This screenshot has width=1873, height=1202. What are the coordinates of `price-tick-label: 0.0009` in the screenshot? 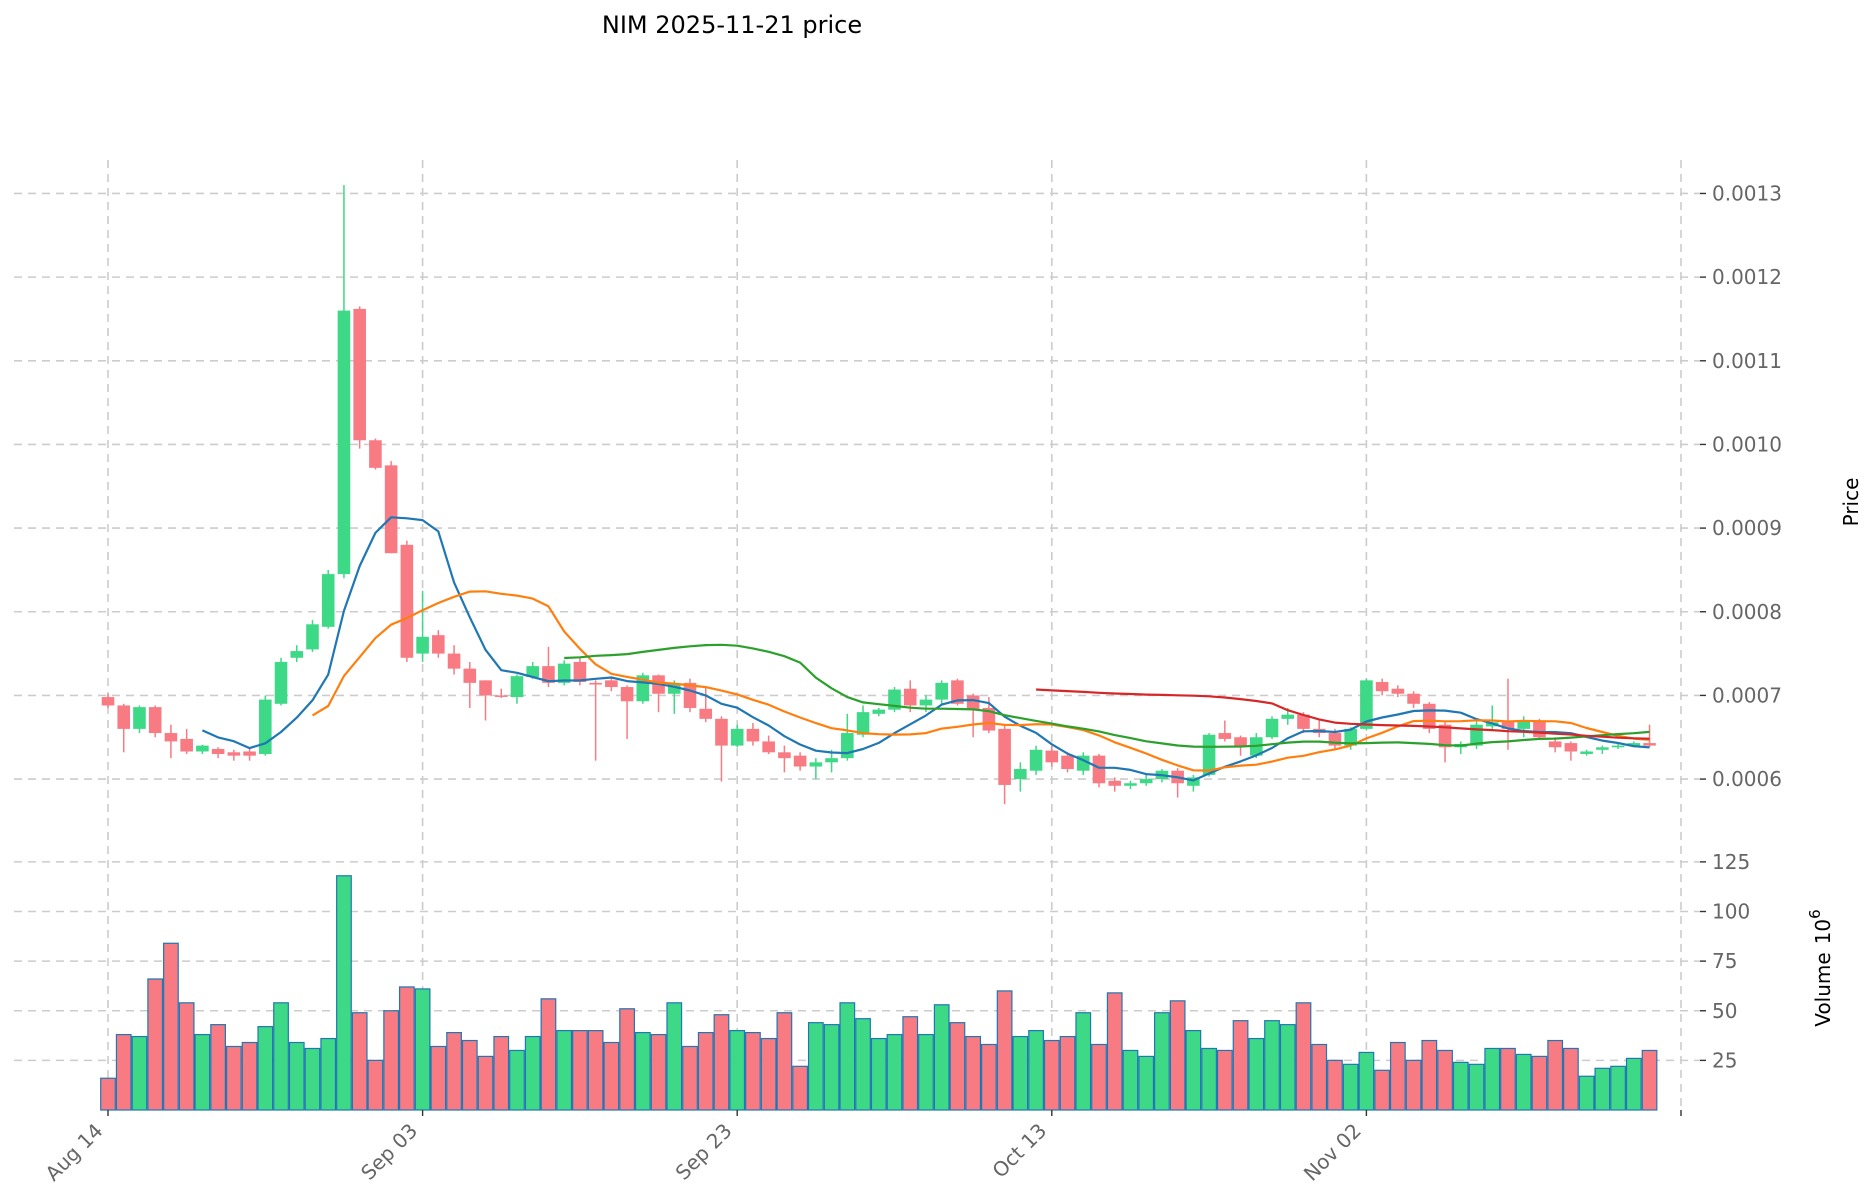 It's located at (1747, 528).